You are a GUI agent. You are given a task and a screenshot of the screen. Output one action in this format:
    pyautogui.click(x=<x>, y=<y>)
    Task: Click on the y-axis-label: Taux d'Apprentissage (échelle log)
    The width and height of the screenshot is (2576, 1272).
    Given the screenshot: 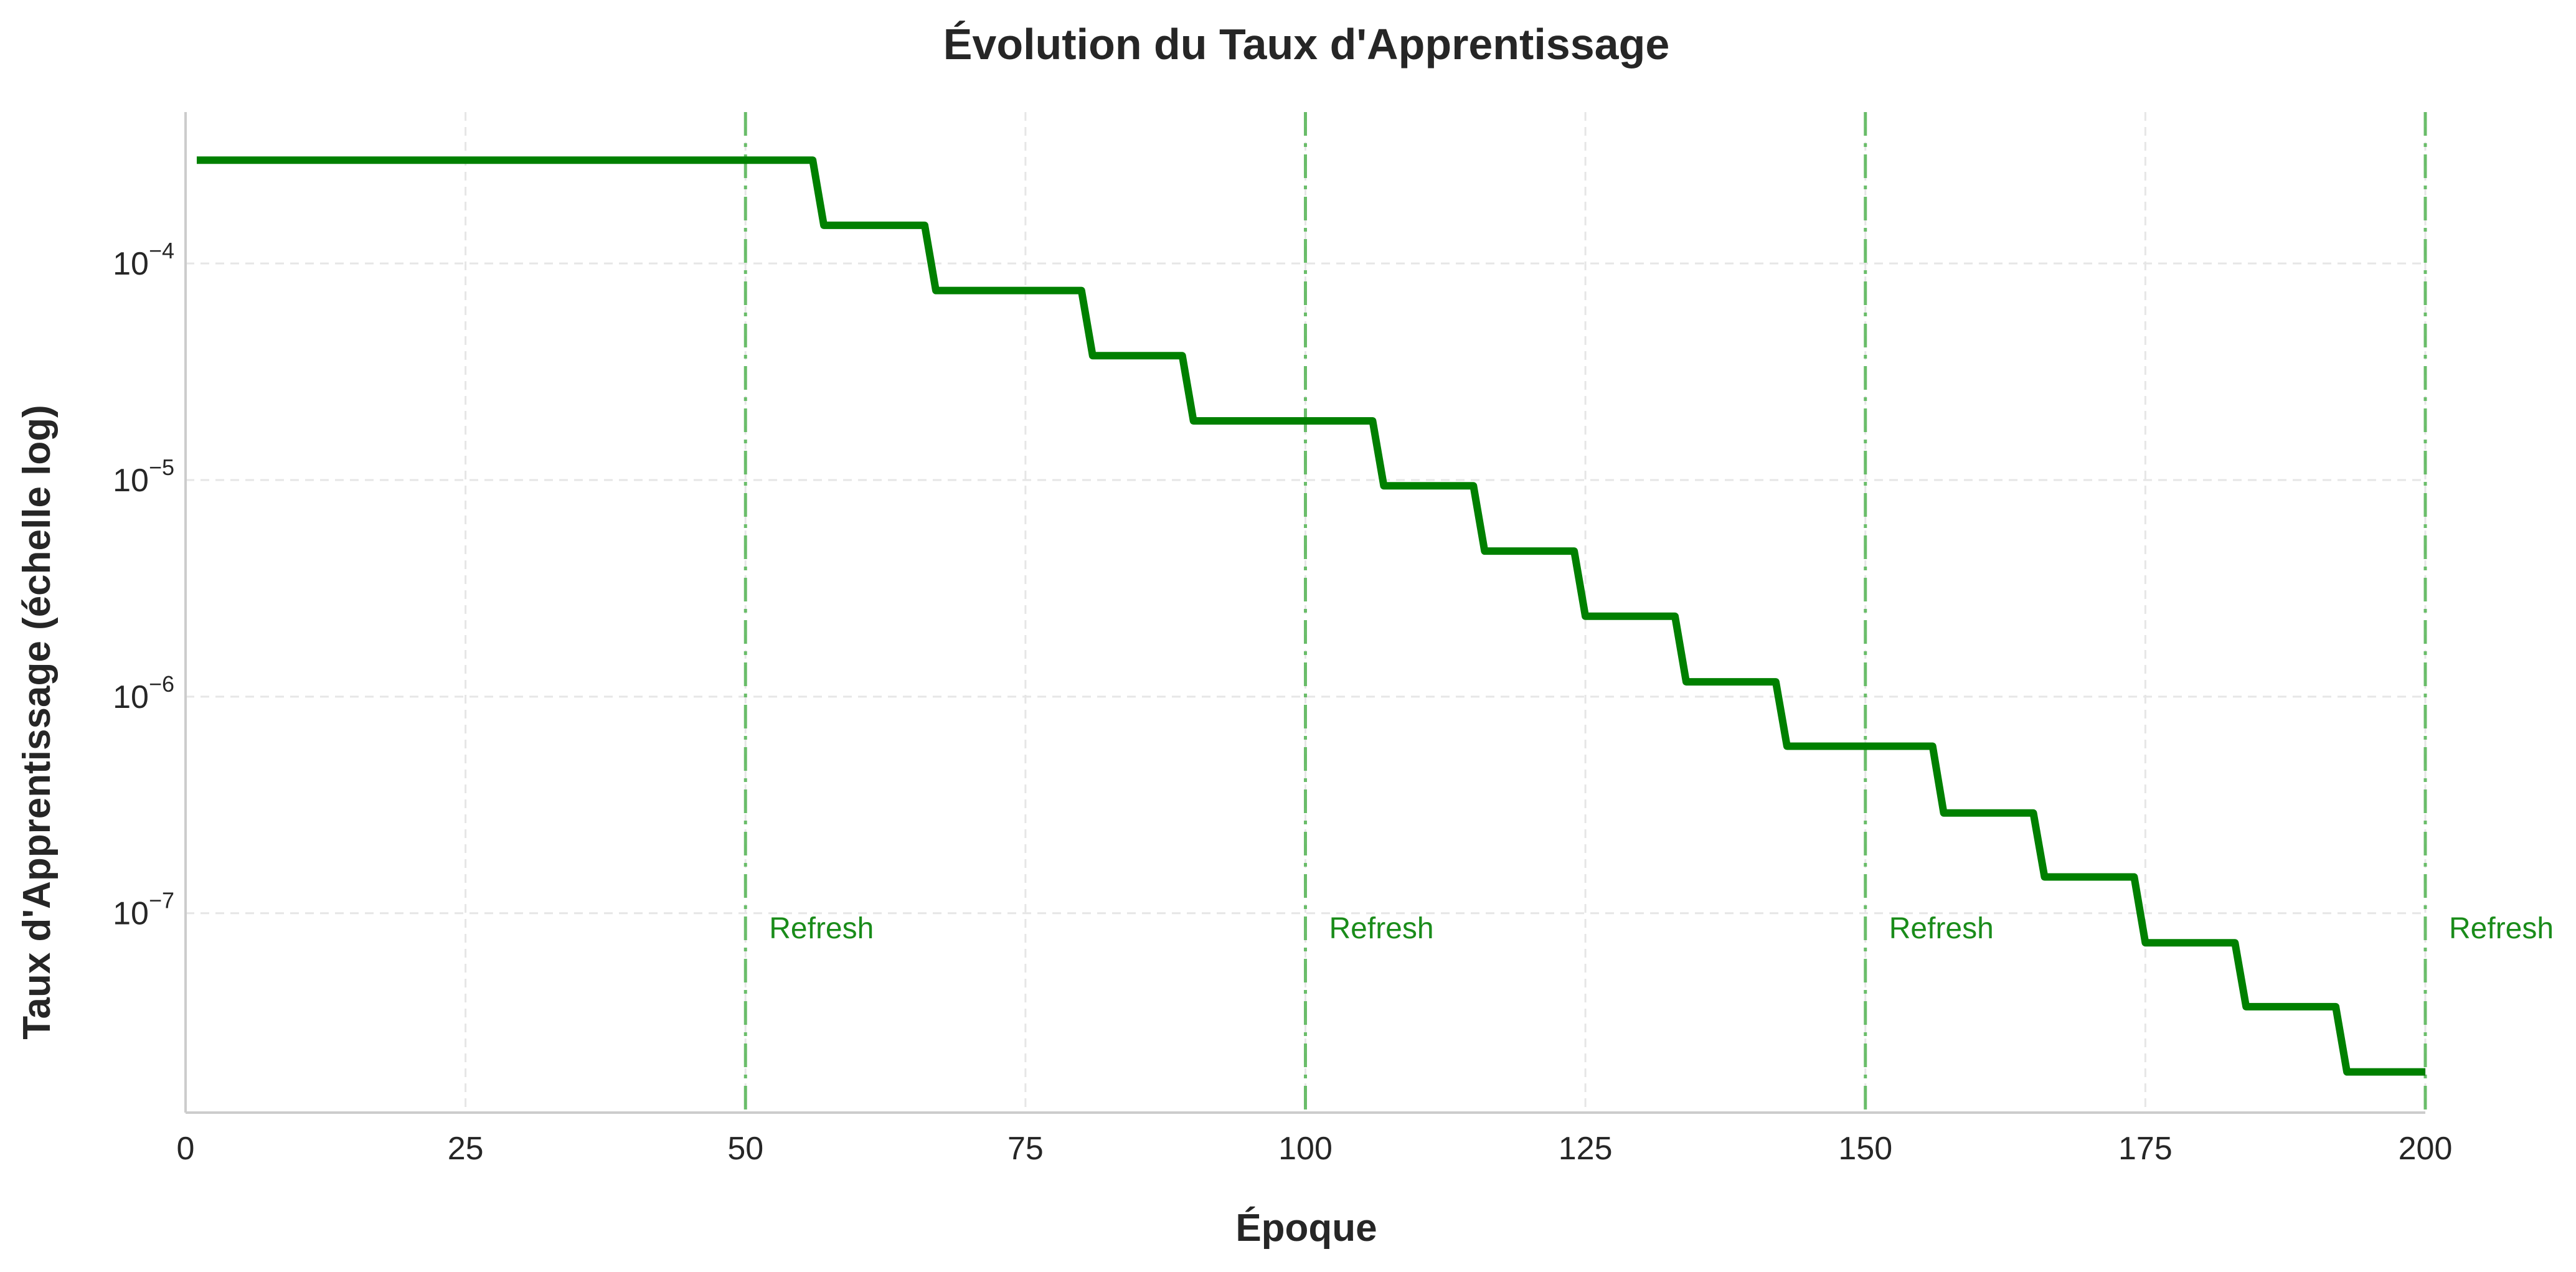 What is the action you would take?
    pyautogui.click(x=37, y=722)
    